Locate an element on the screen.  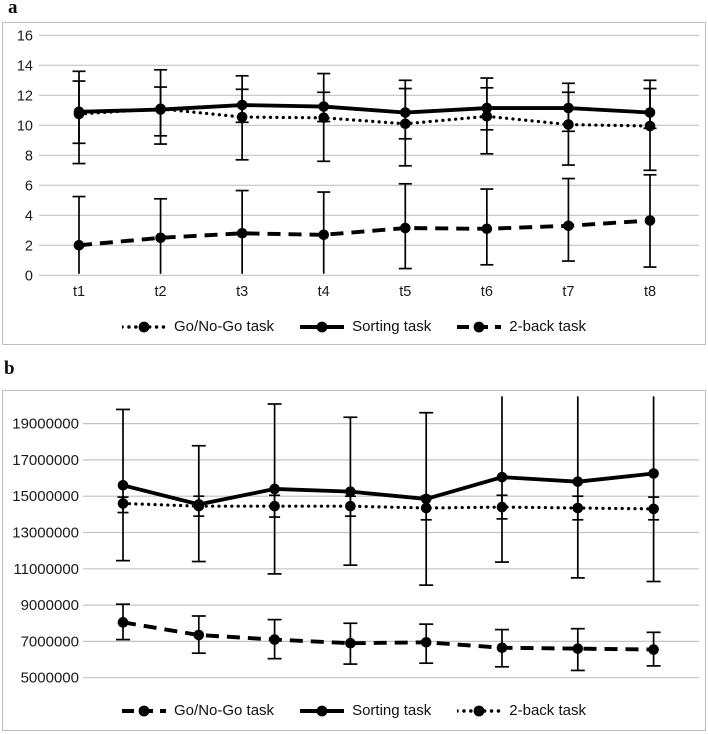
x-tick-label: t8 is located at coordinates (650, 292).